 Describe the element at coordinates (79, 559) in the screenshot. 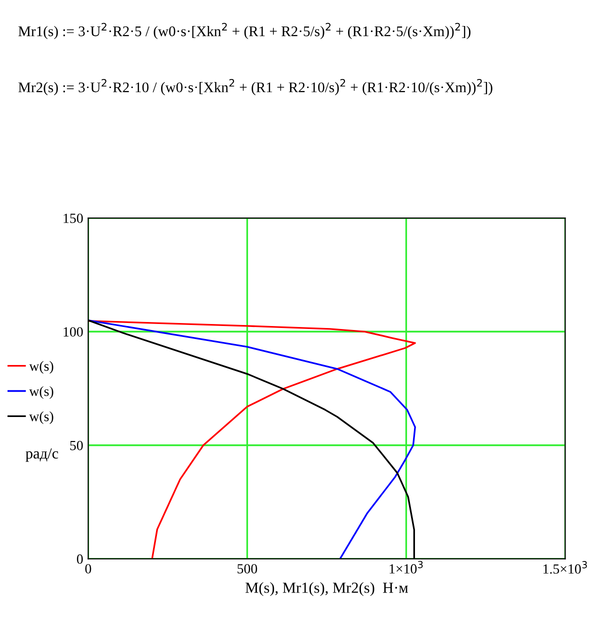

I see `y-tick-label: 0` at that location.